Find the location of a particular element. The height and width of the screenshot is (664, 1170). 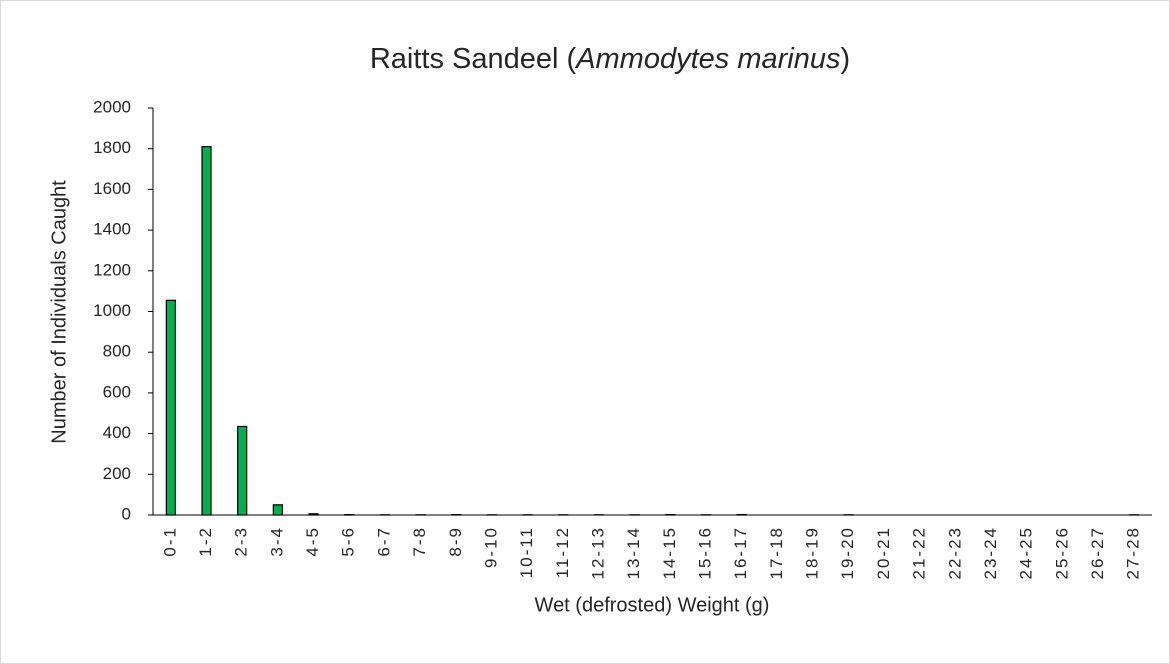

x-tick-label: 27-28 is located at coordinates (1133, 552).